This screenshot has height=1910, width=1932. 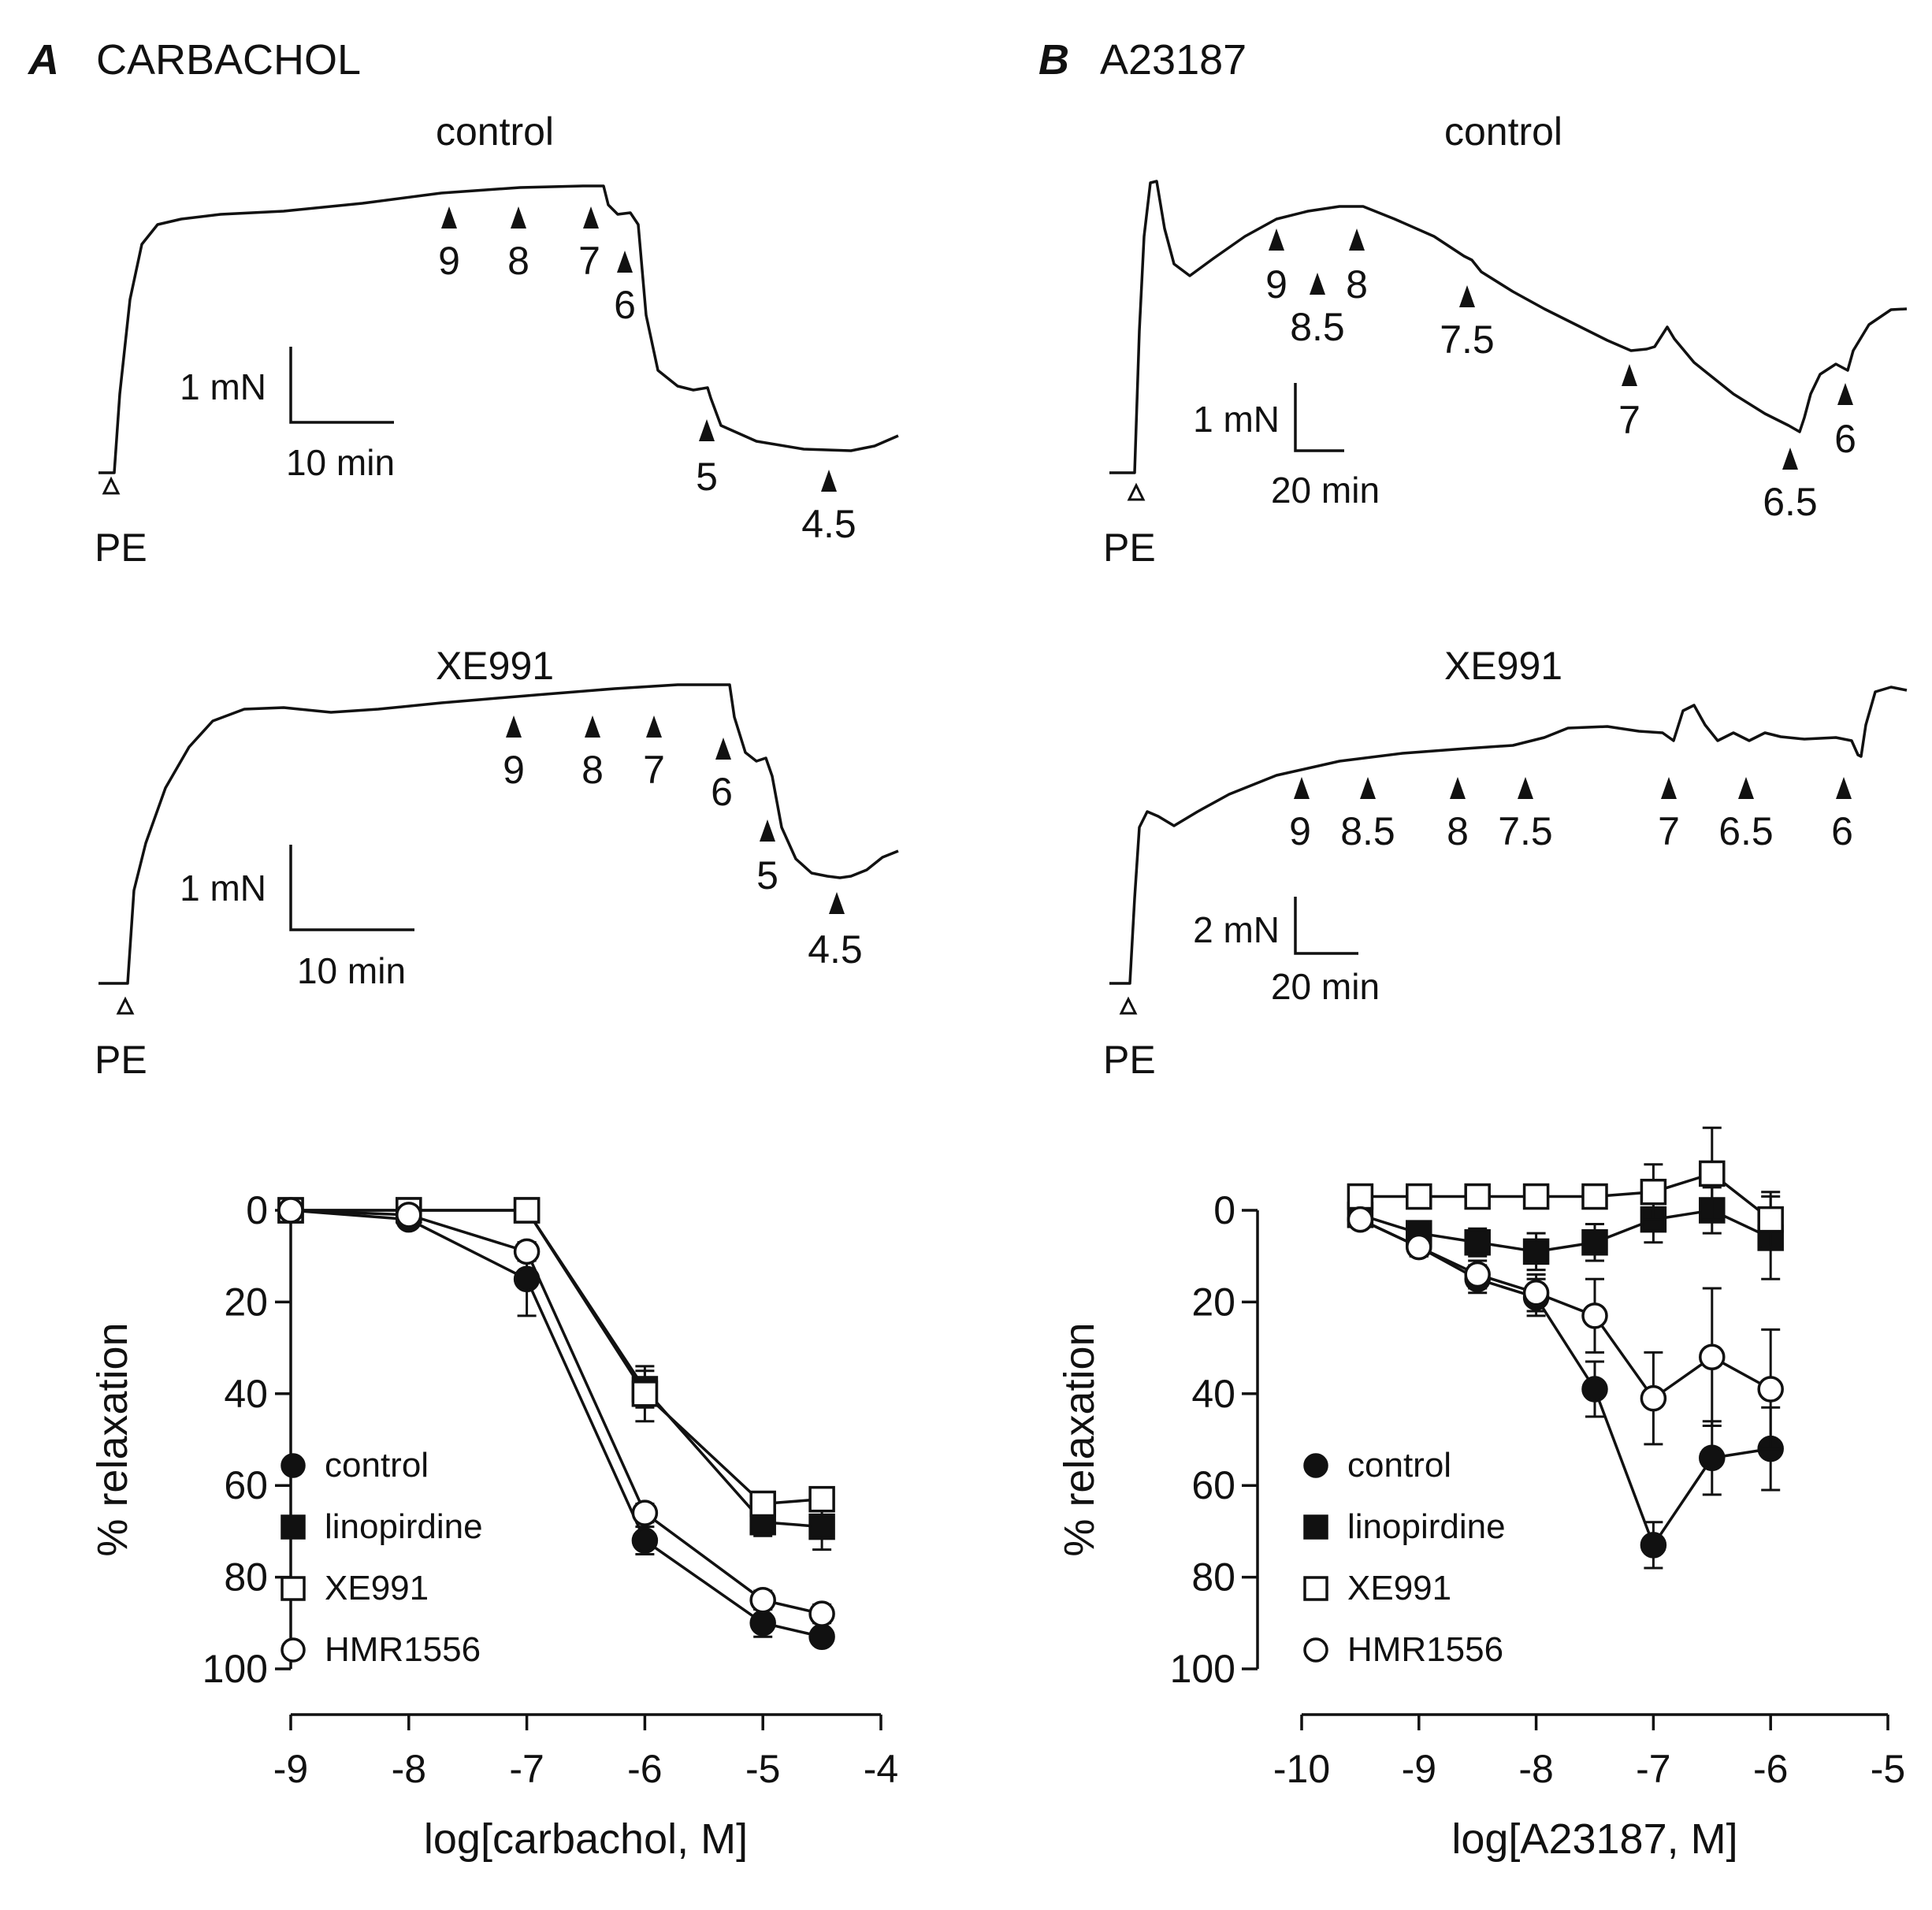 What do you see at coordinates (1325, 490) in the screenshot?
I see `scale-time-label: 20 min` at bounding box center [1325, 490].